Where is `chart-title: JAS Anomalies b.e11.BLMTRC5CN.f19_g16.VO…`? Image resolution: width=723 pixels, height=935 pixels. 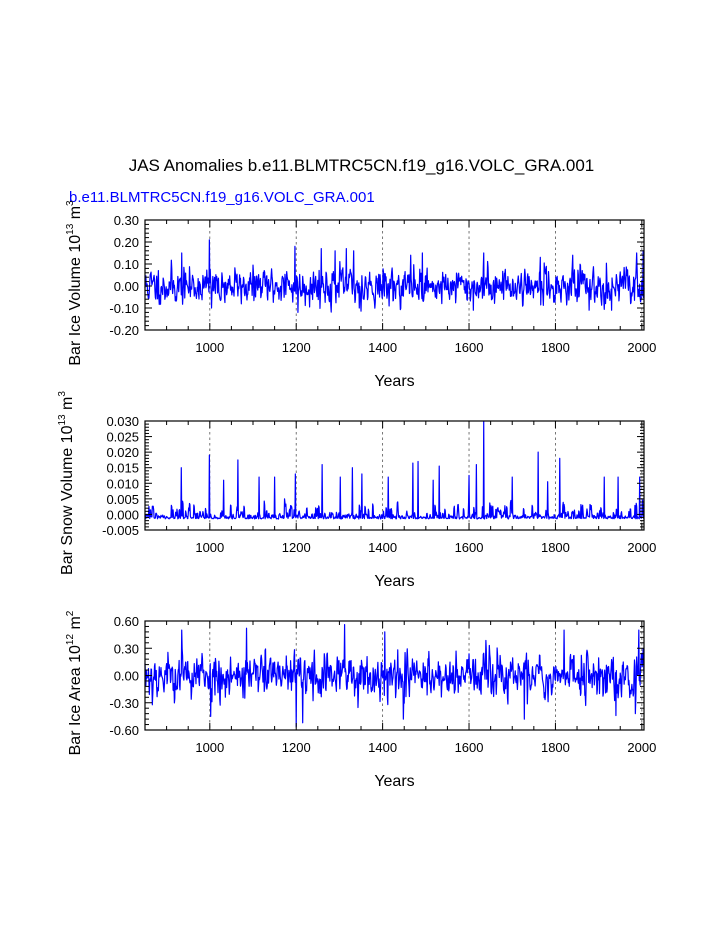
chart-title: JAS Anomalies b.e11.BLMTRC5CN.f19_g16.VO… is located at coordinates (361, 165).